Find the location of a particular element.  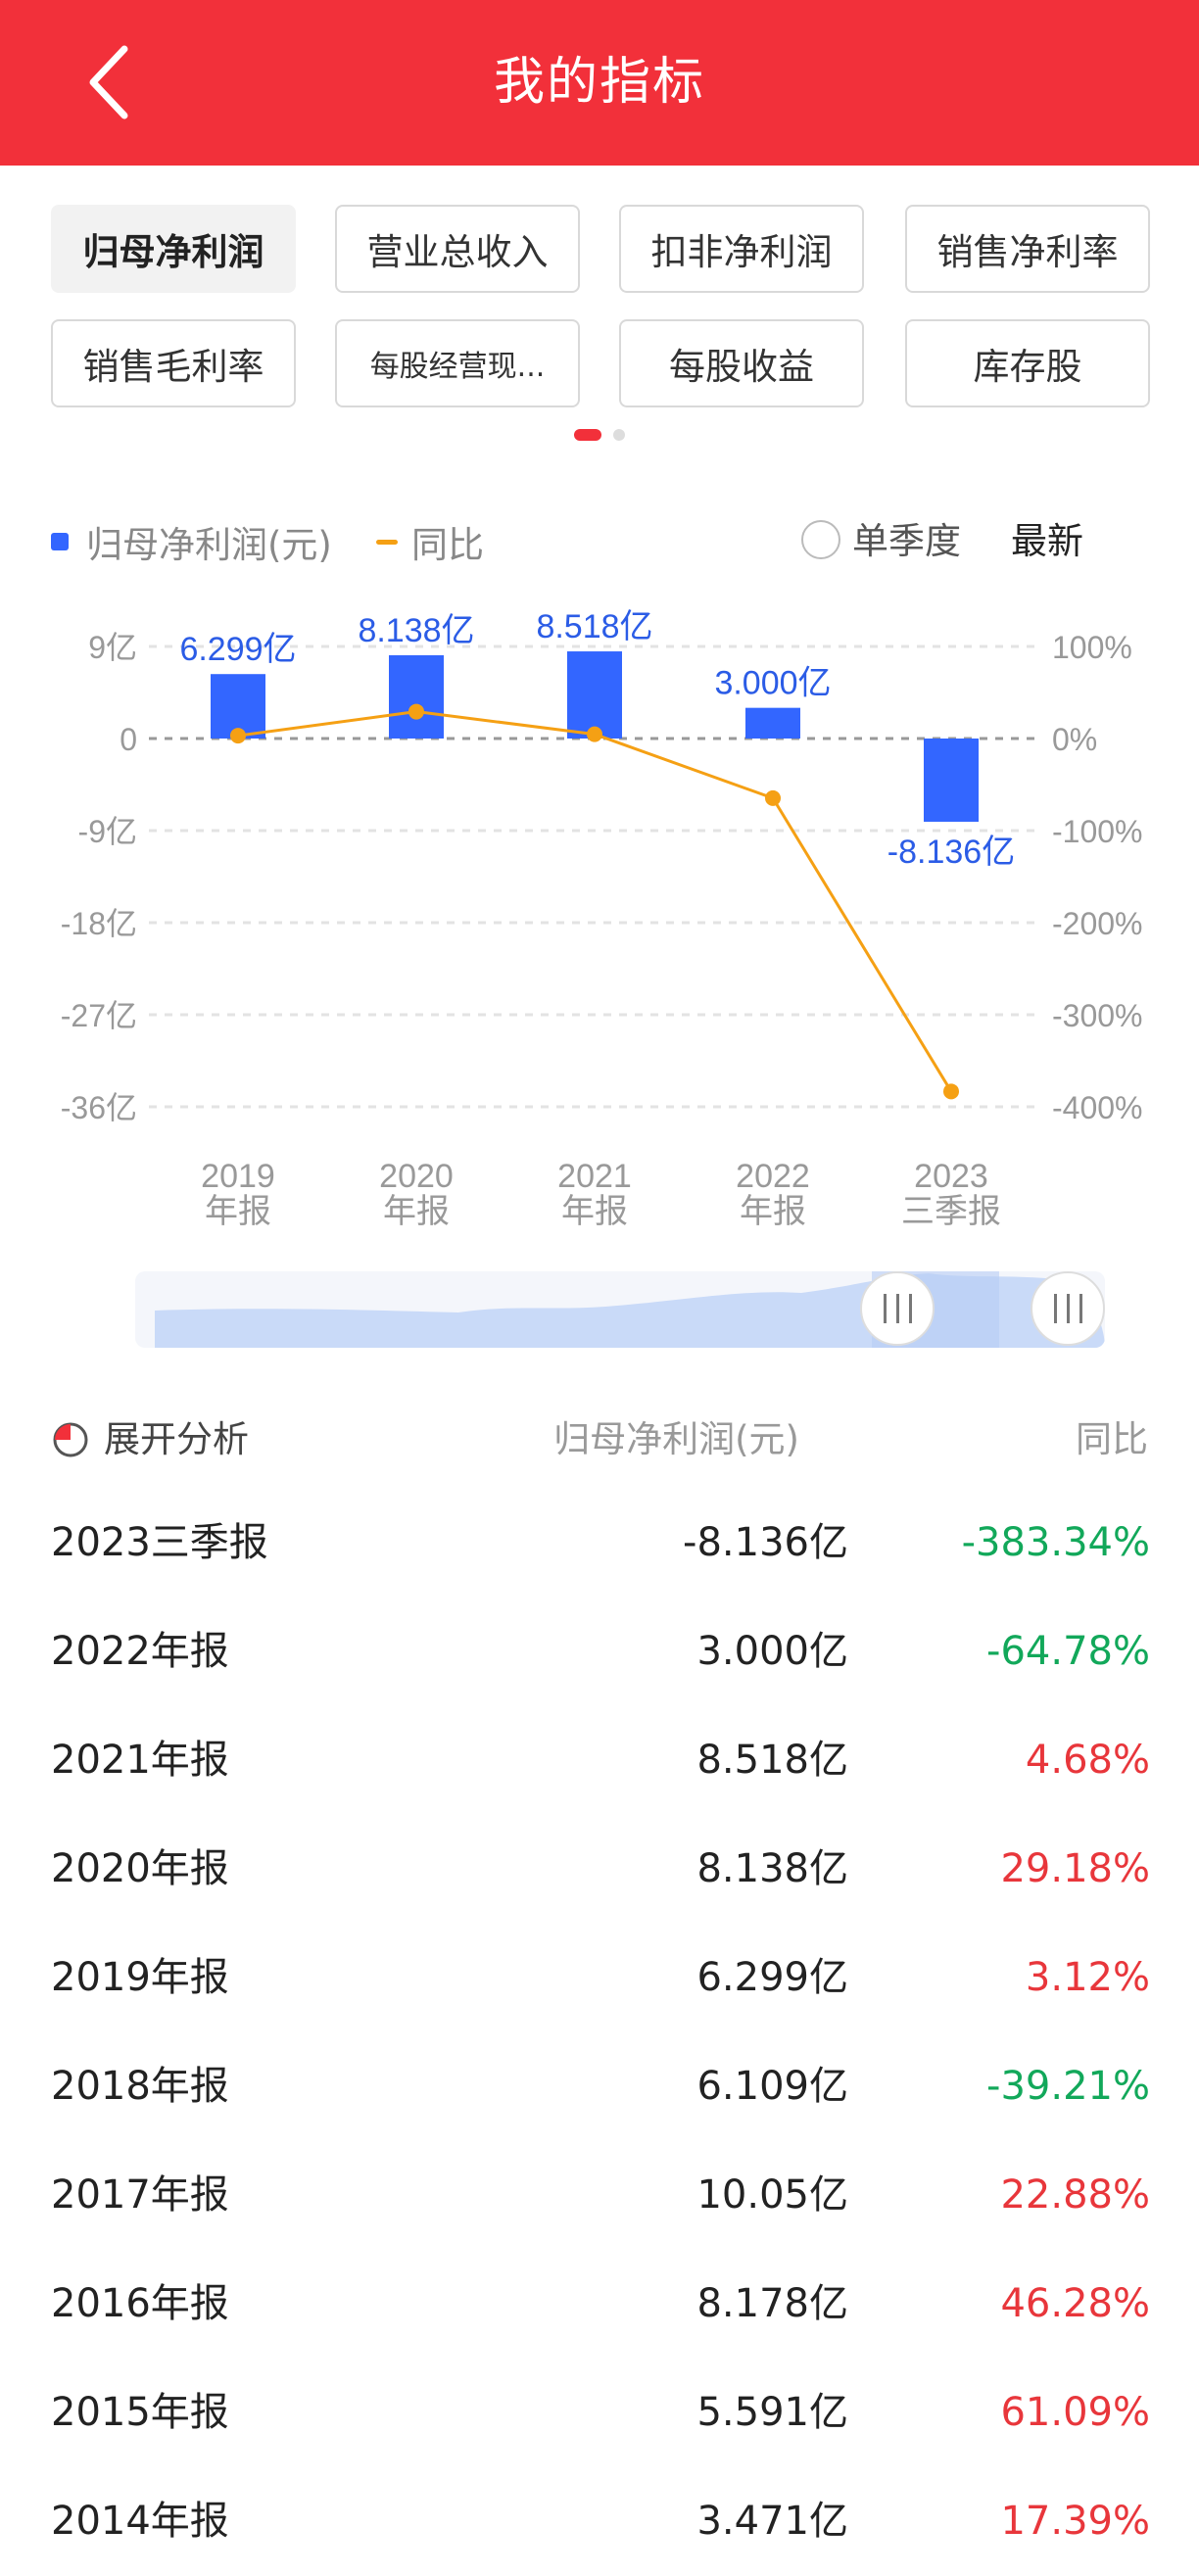

row-period: 2015年报 is located at coordinates (140, 2412).